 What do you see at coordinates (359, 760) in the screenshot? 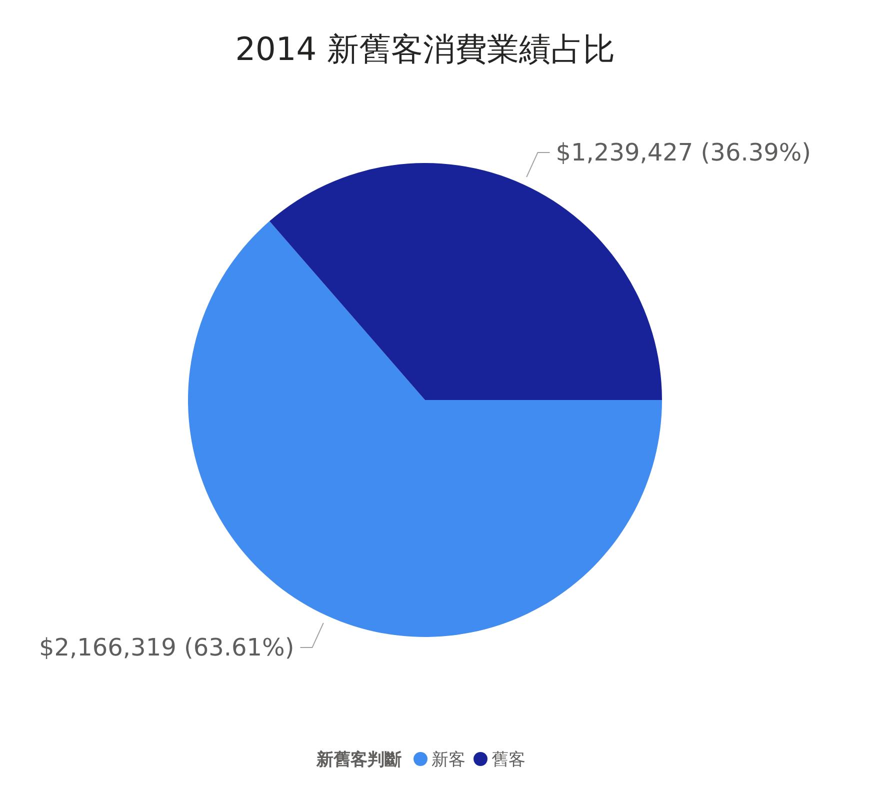
I see `legend-title: 新舊客判斷` at bounding box center [359, 760].